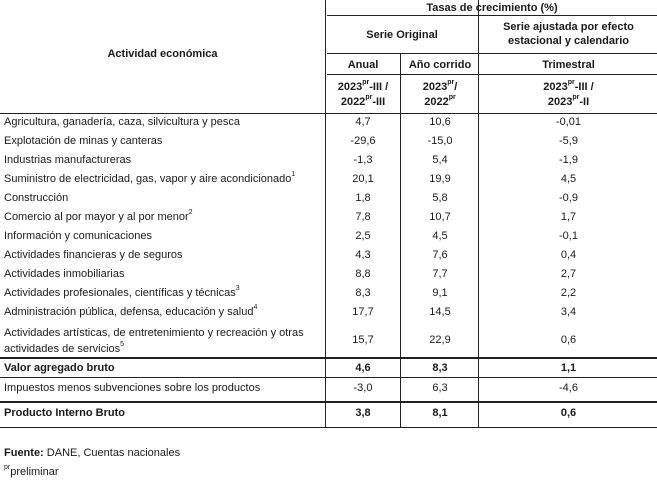 This screenshot has height=483, width=657. What do you see at coordinates (363, 122) in the screenshot?
I see `anual-value: 4,7` at bounding box center [363, 122].